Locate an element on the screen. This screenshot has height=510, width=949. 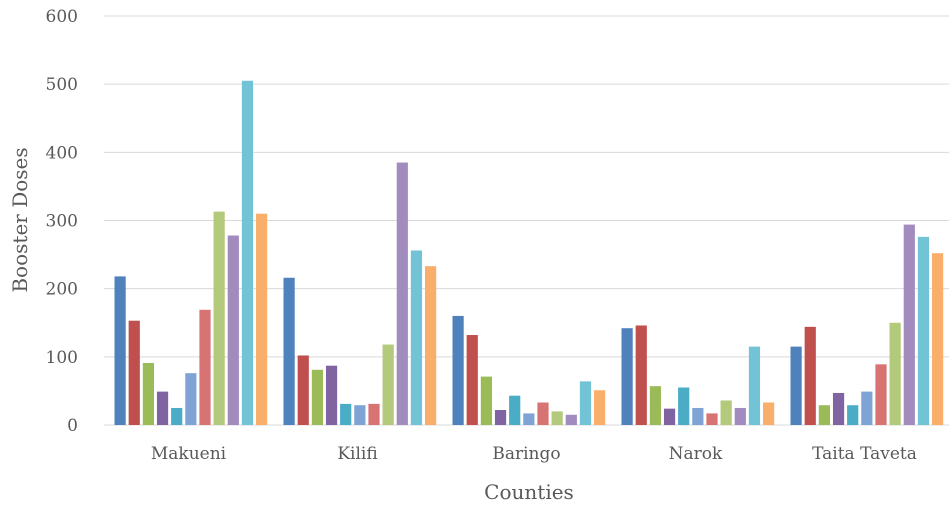
y-axis-title: Booster Doses is located at coordinates (20, 219).